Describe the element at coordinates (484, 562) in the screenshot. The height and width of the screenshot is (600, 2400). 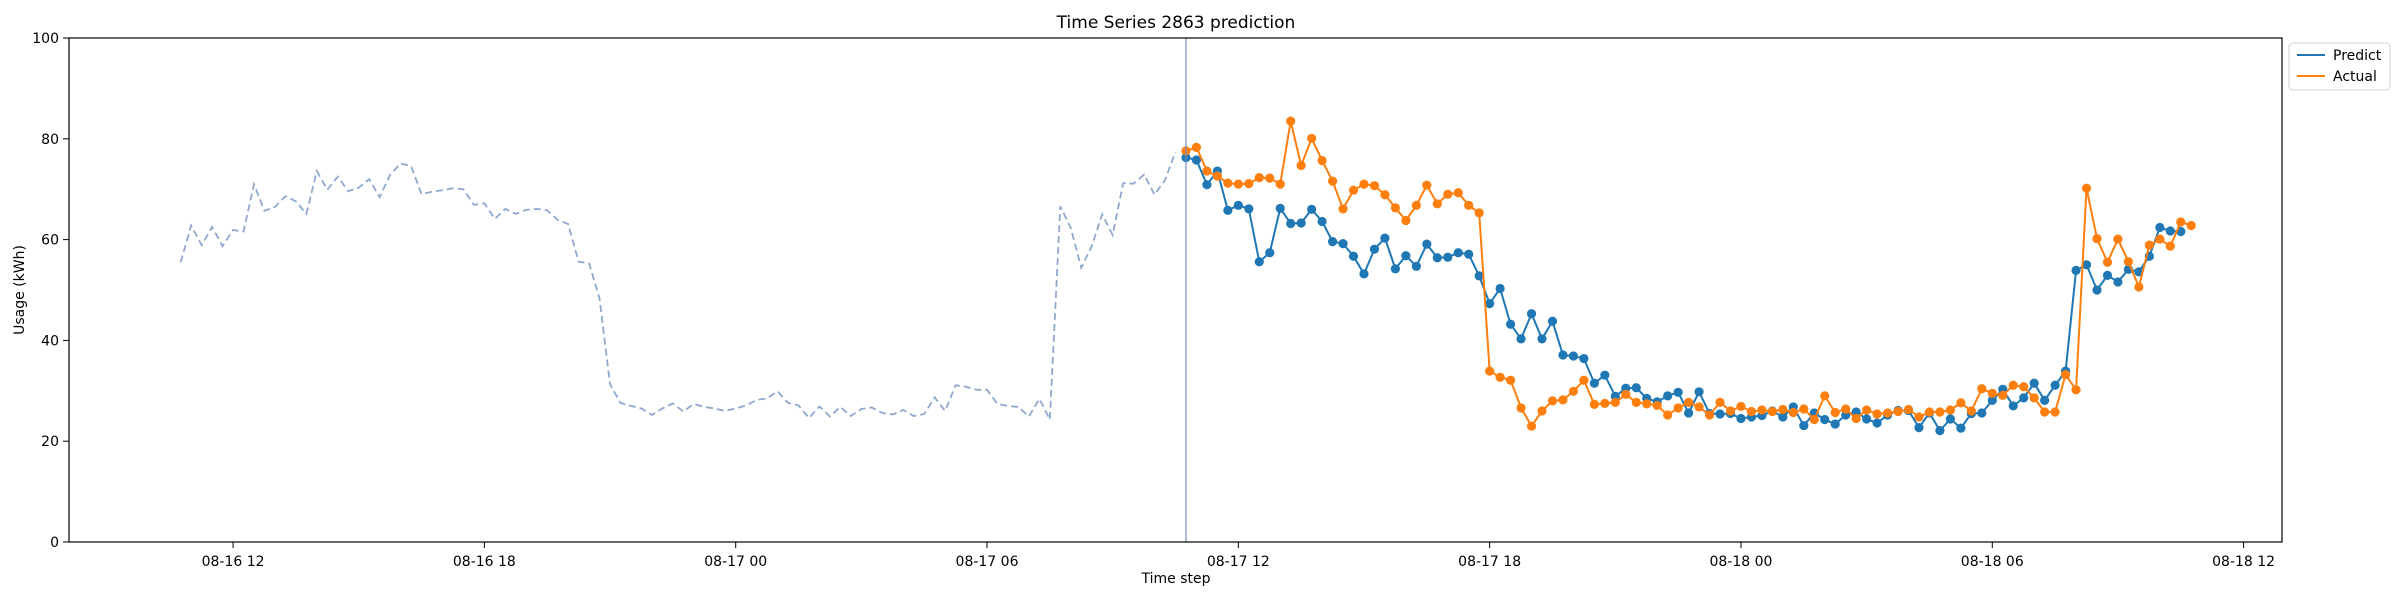
I see `x-tick-label: 08-16 18` at that location.